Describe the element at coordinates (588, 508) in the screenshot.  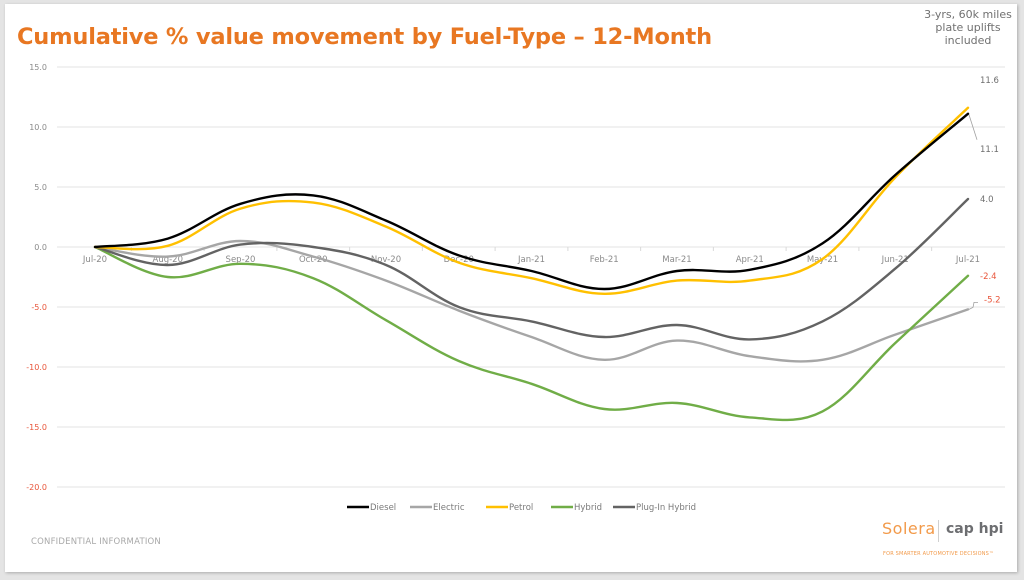
I see `legend-label: Hybrid` at that location.